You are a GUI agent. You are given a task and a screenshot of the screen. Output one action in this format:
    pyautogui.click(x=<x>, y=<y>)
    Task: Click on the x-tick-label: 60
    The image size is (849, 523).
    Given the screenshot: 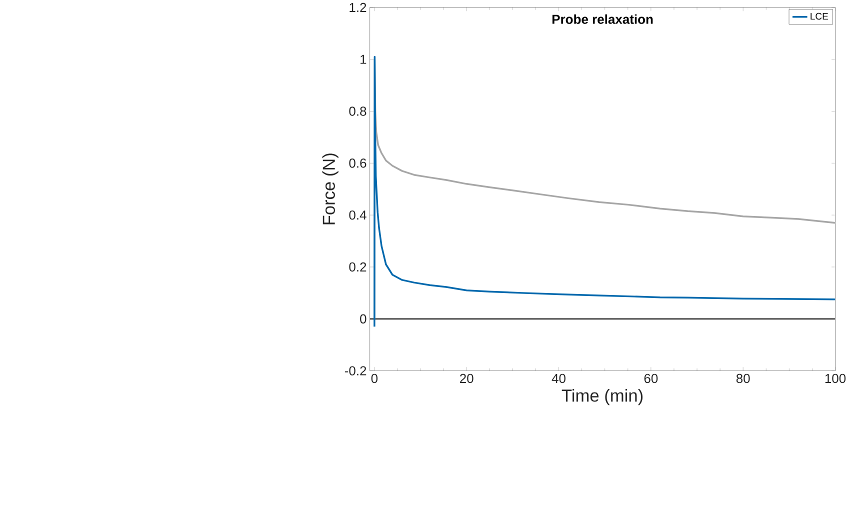 What is the action you would take?
    pyautogui.click(x=651, y=379)
    